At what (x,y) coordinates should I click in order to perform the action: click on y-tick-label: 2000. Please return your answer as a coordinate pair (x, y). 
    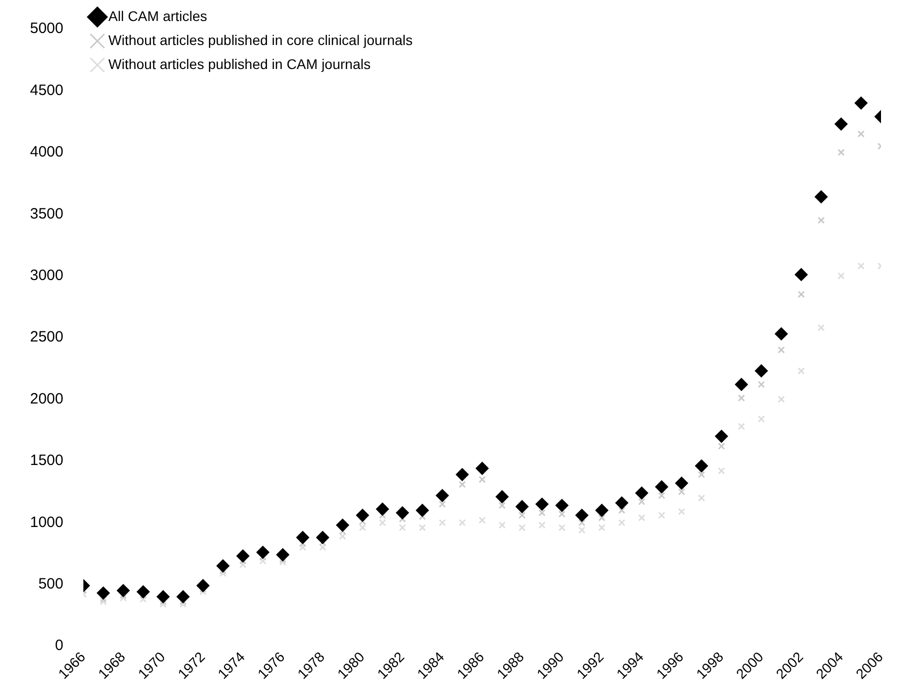
    Looking at the image, I should click on (47, 399).